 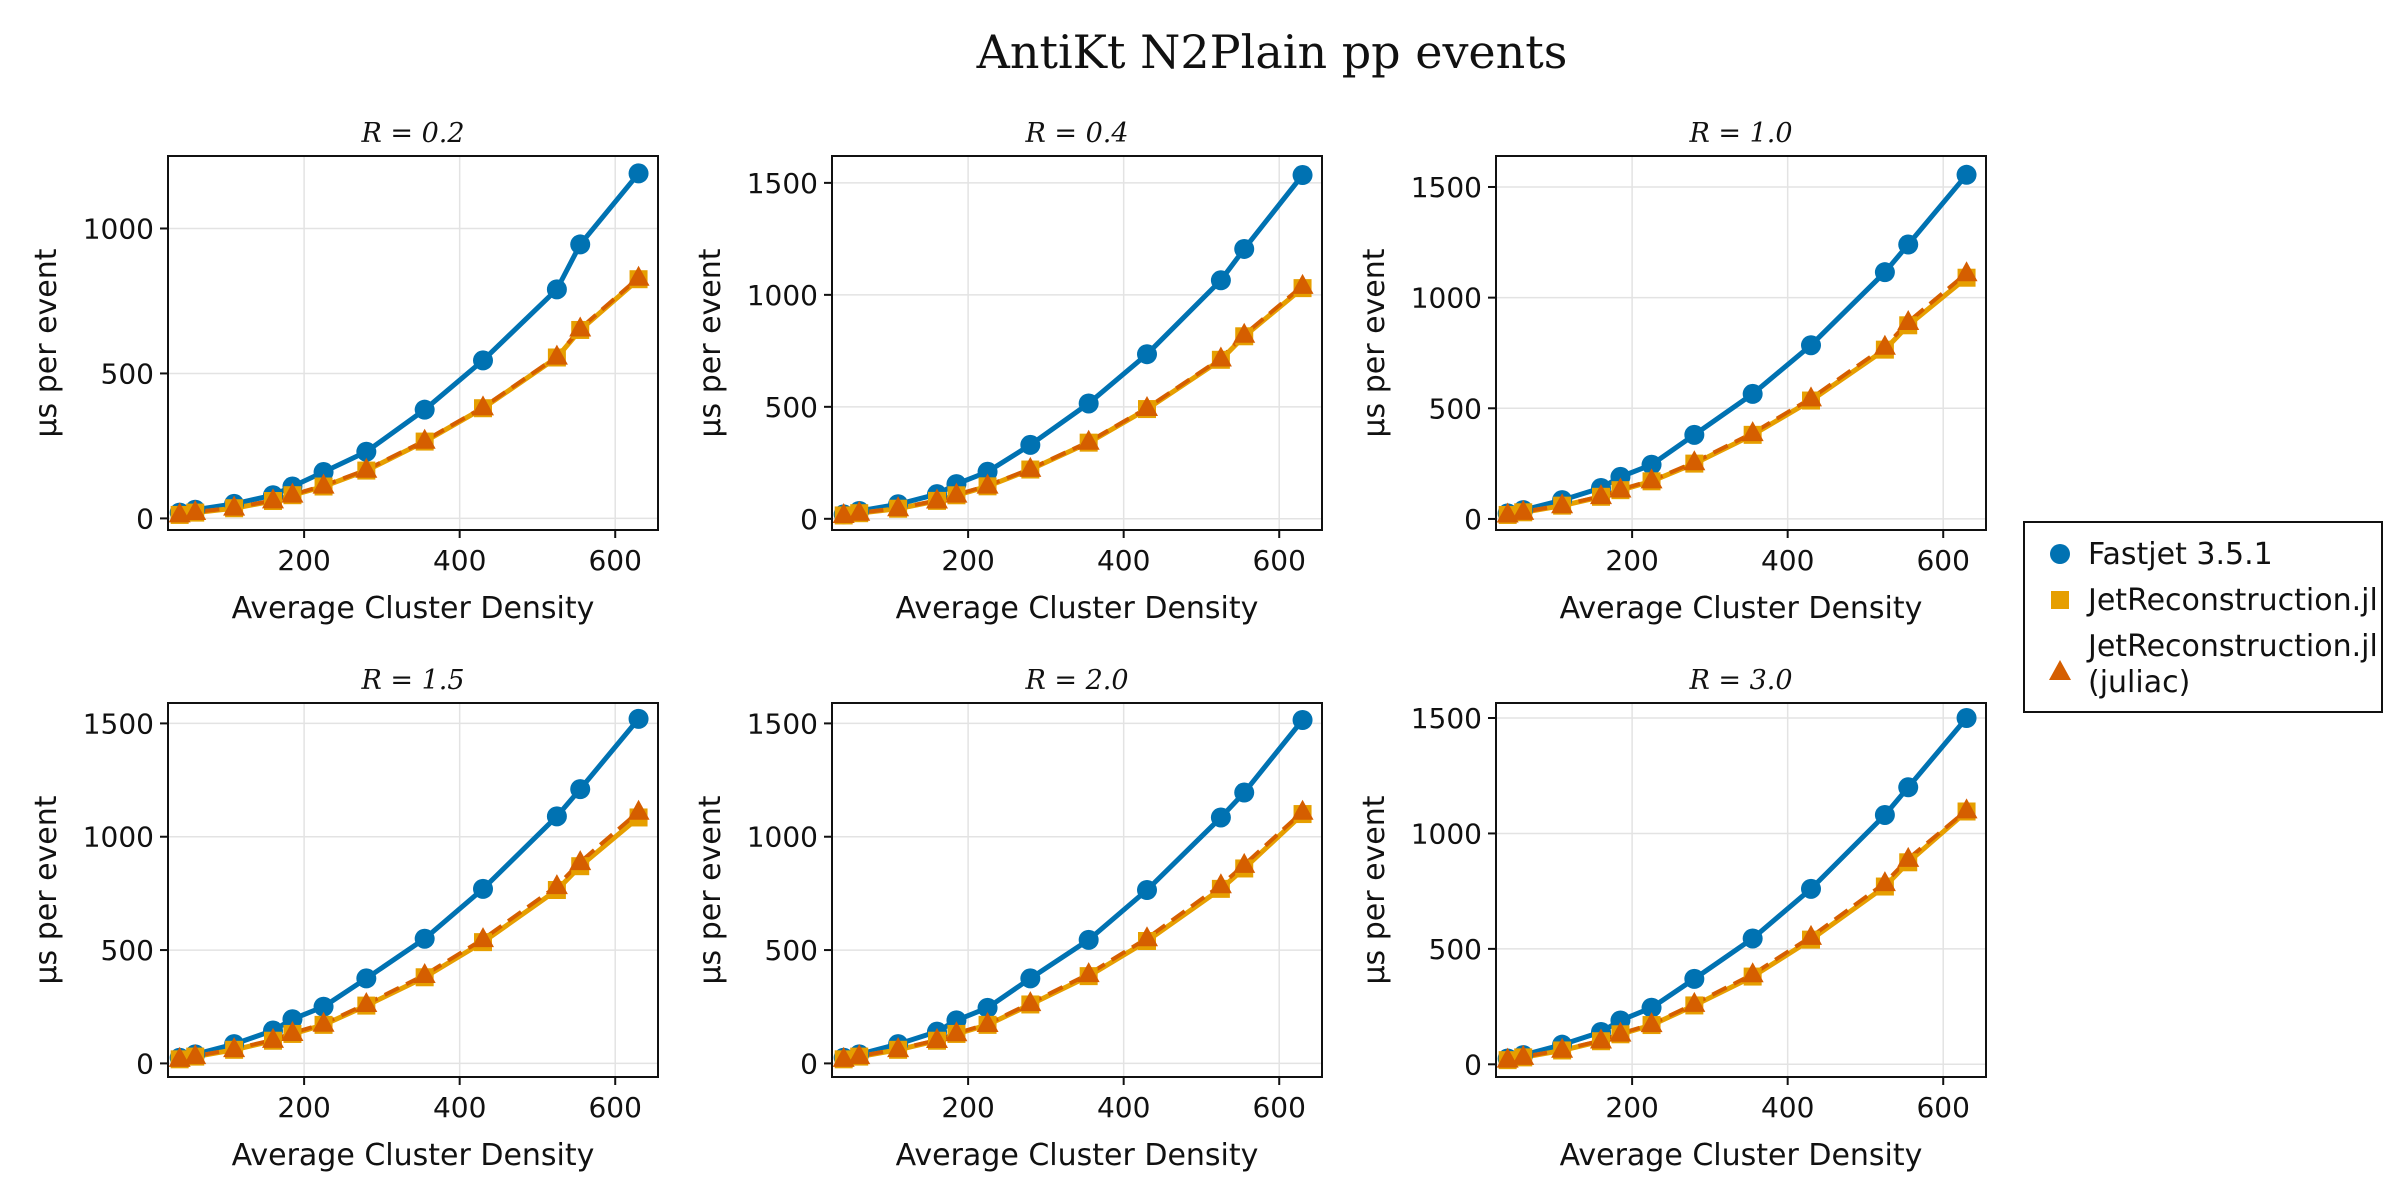 I want to click on plot-frame, so click(x=413, y=890).